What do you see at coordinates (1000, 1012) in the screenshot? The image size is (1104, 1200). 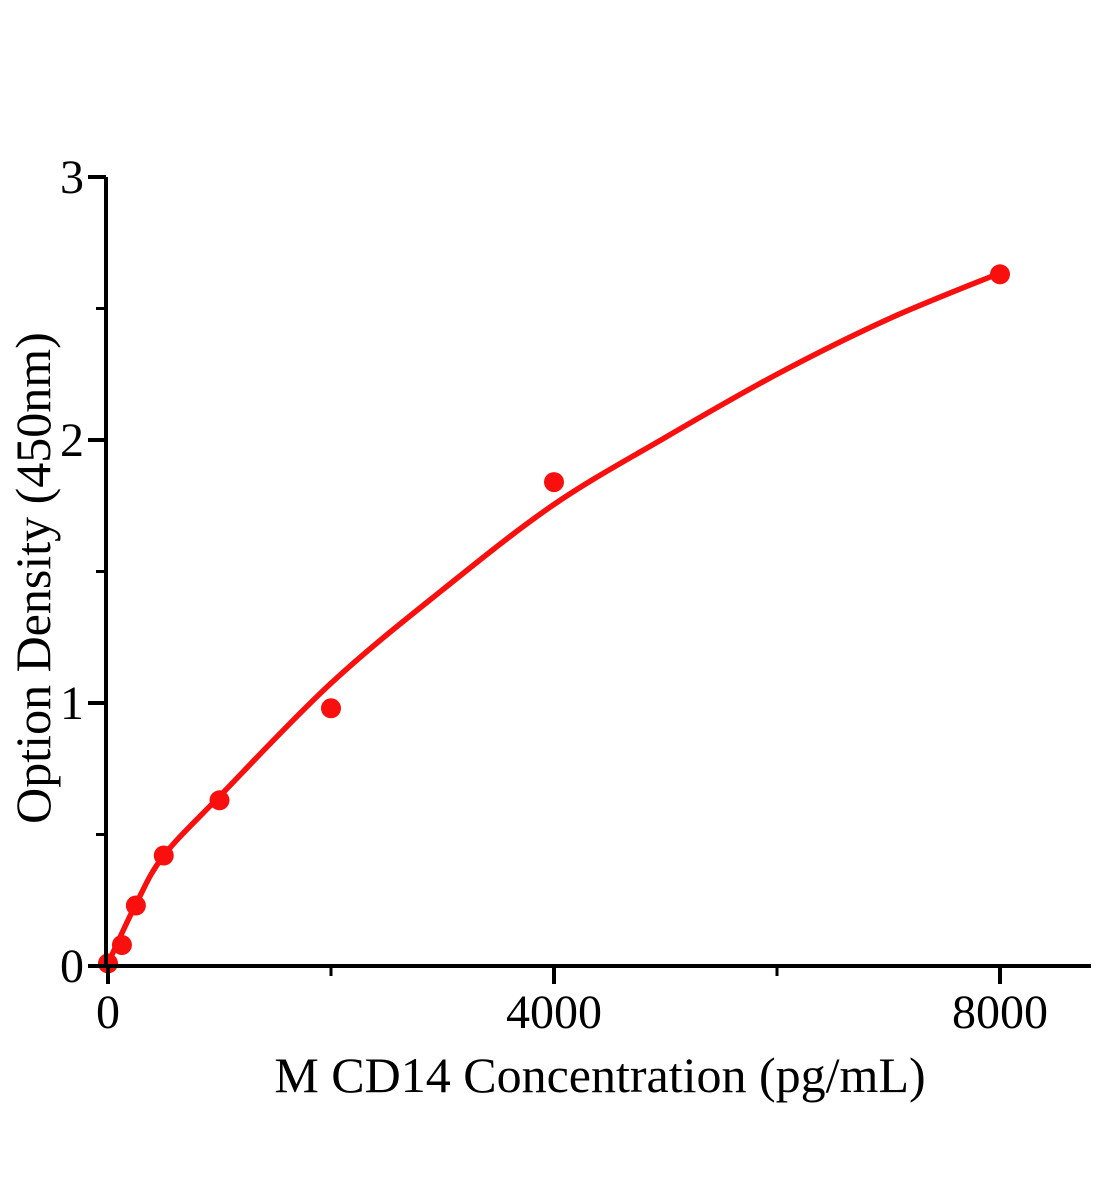 I see `x-tick-label: 8000` at bounding box center [1000, 1012].